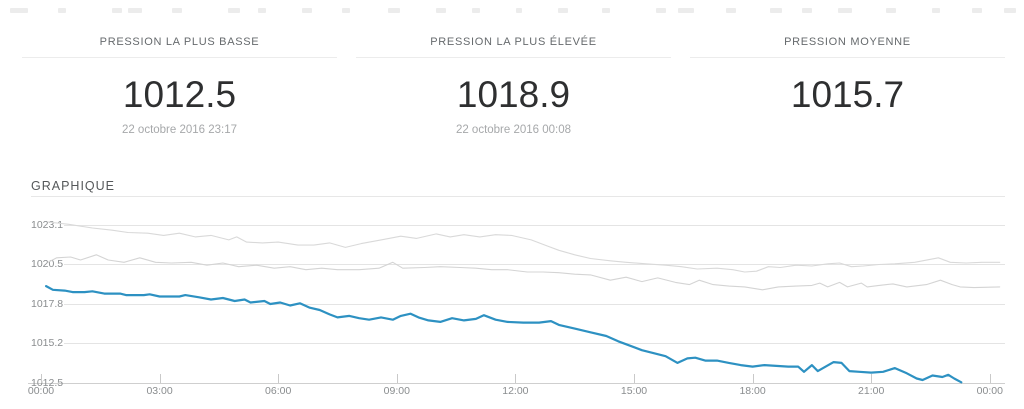 Image resolution: width=1024 pixels, height=409 pixels. I want to click on stat-panel-average-pressure: PRESSION MOYENNE 1015.7, so click(847, 86).